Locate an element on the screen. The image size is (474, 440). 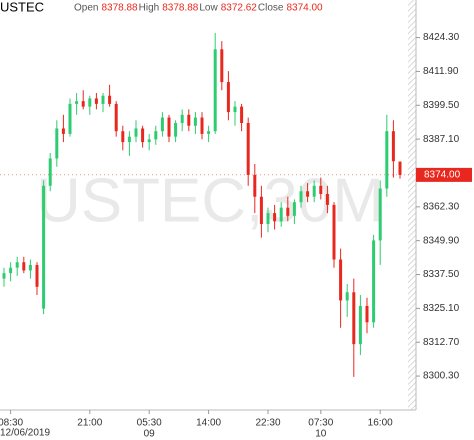
date-label: 12/06/2019 is located at coordinates (25, 433).